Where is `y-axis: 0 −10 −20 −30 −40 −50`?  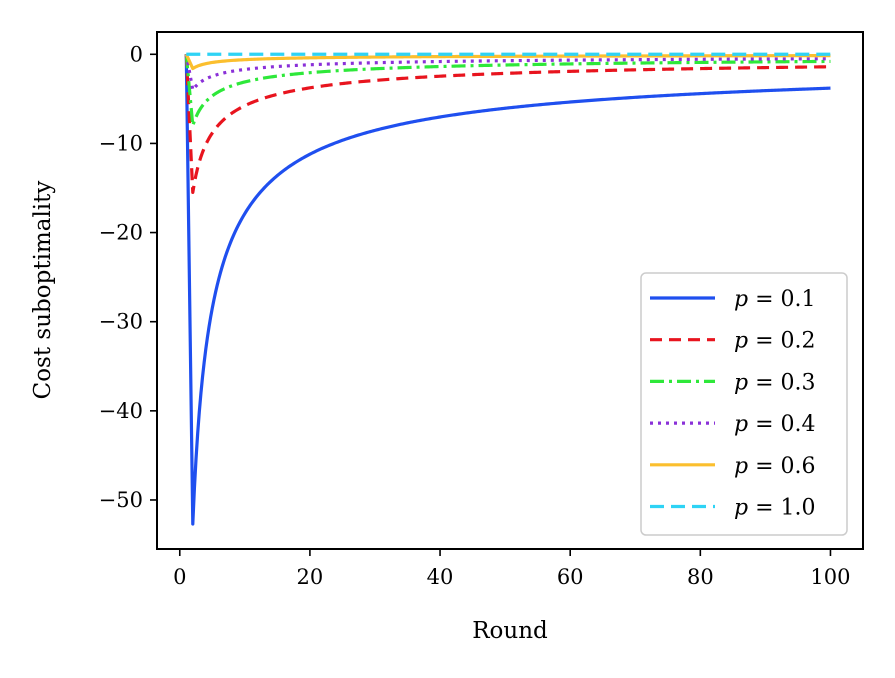 y-axis: 0 −10 −20 −30 −40 −50 is located at coordinates (128, 277).